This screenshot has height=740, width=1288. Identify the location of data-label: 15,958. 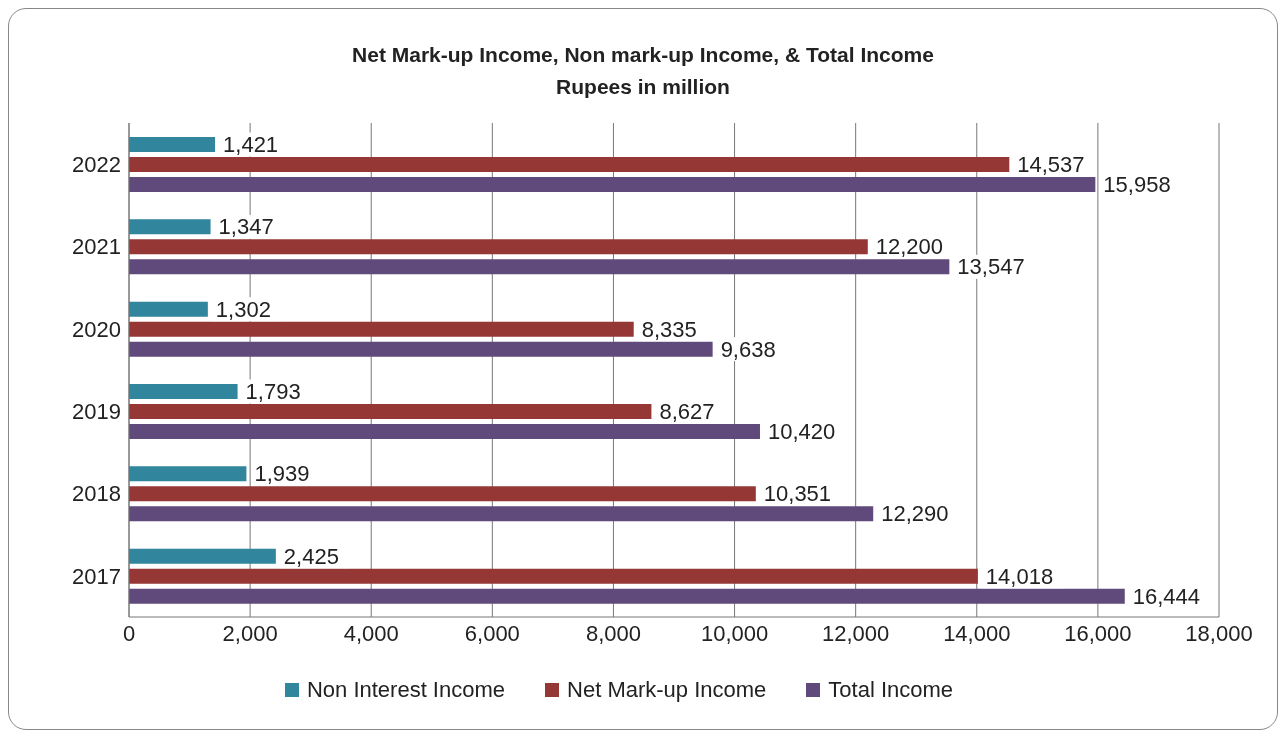
(1137, 184).